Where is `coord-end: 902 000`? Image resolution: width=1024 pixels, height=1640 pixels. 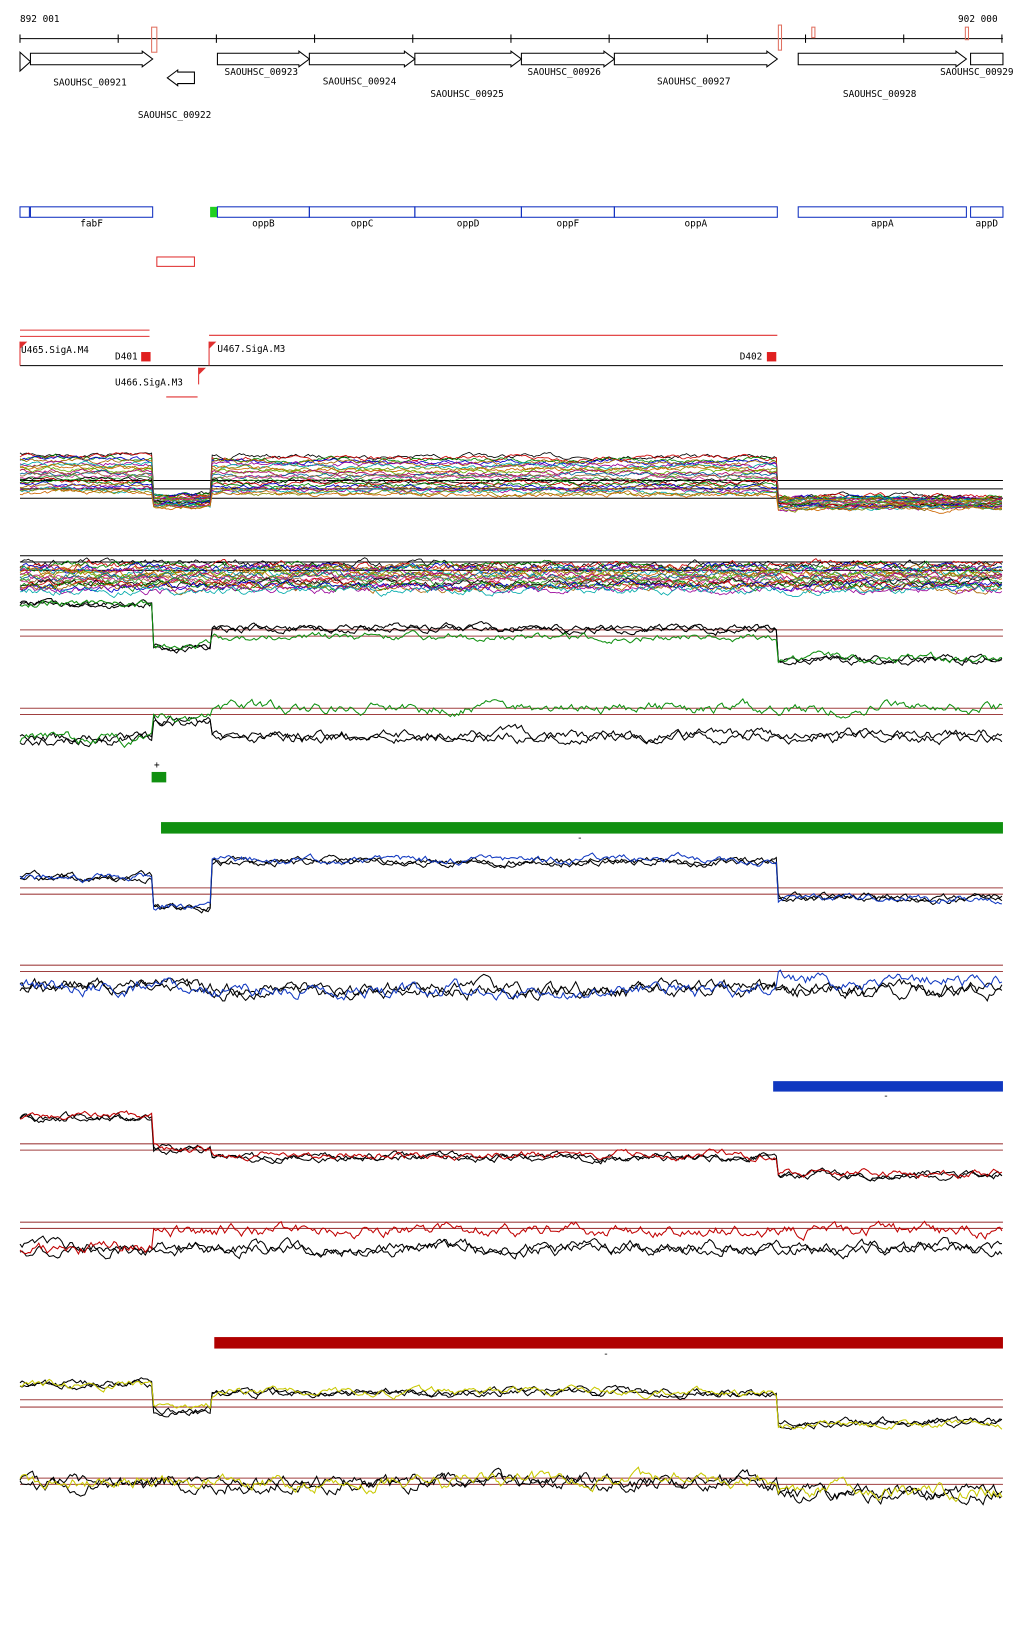 coord-end: 902 000 is located at coordinates (978, 19).